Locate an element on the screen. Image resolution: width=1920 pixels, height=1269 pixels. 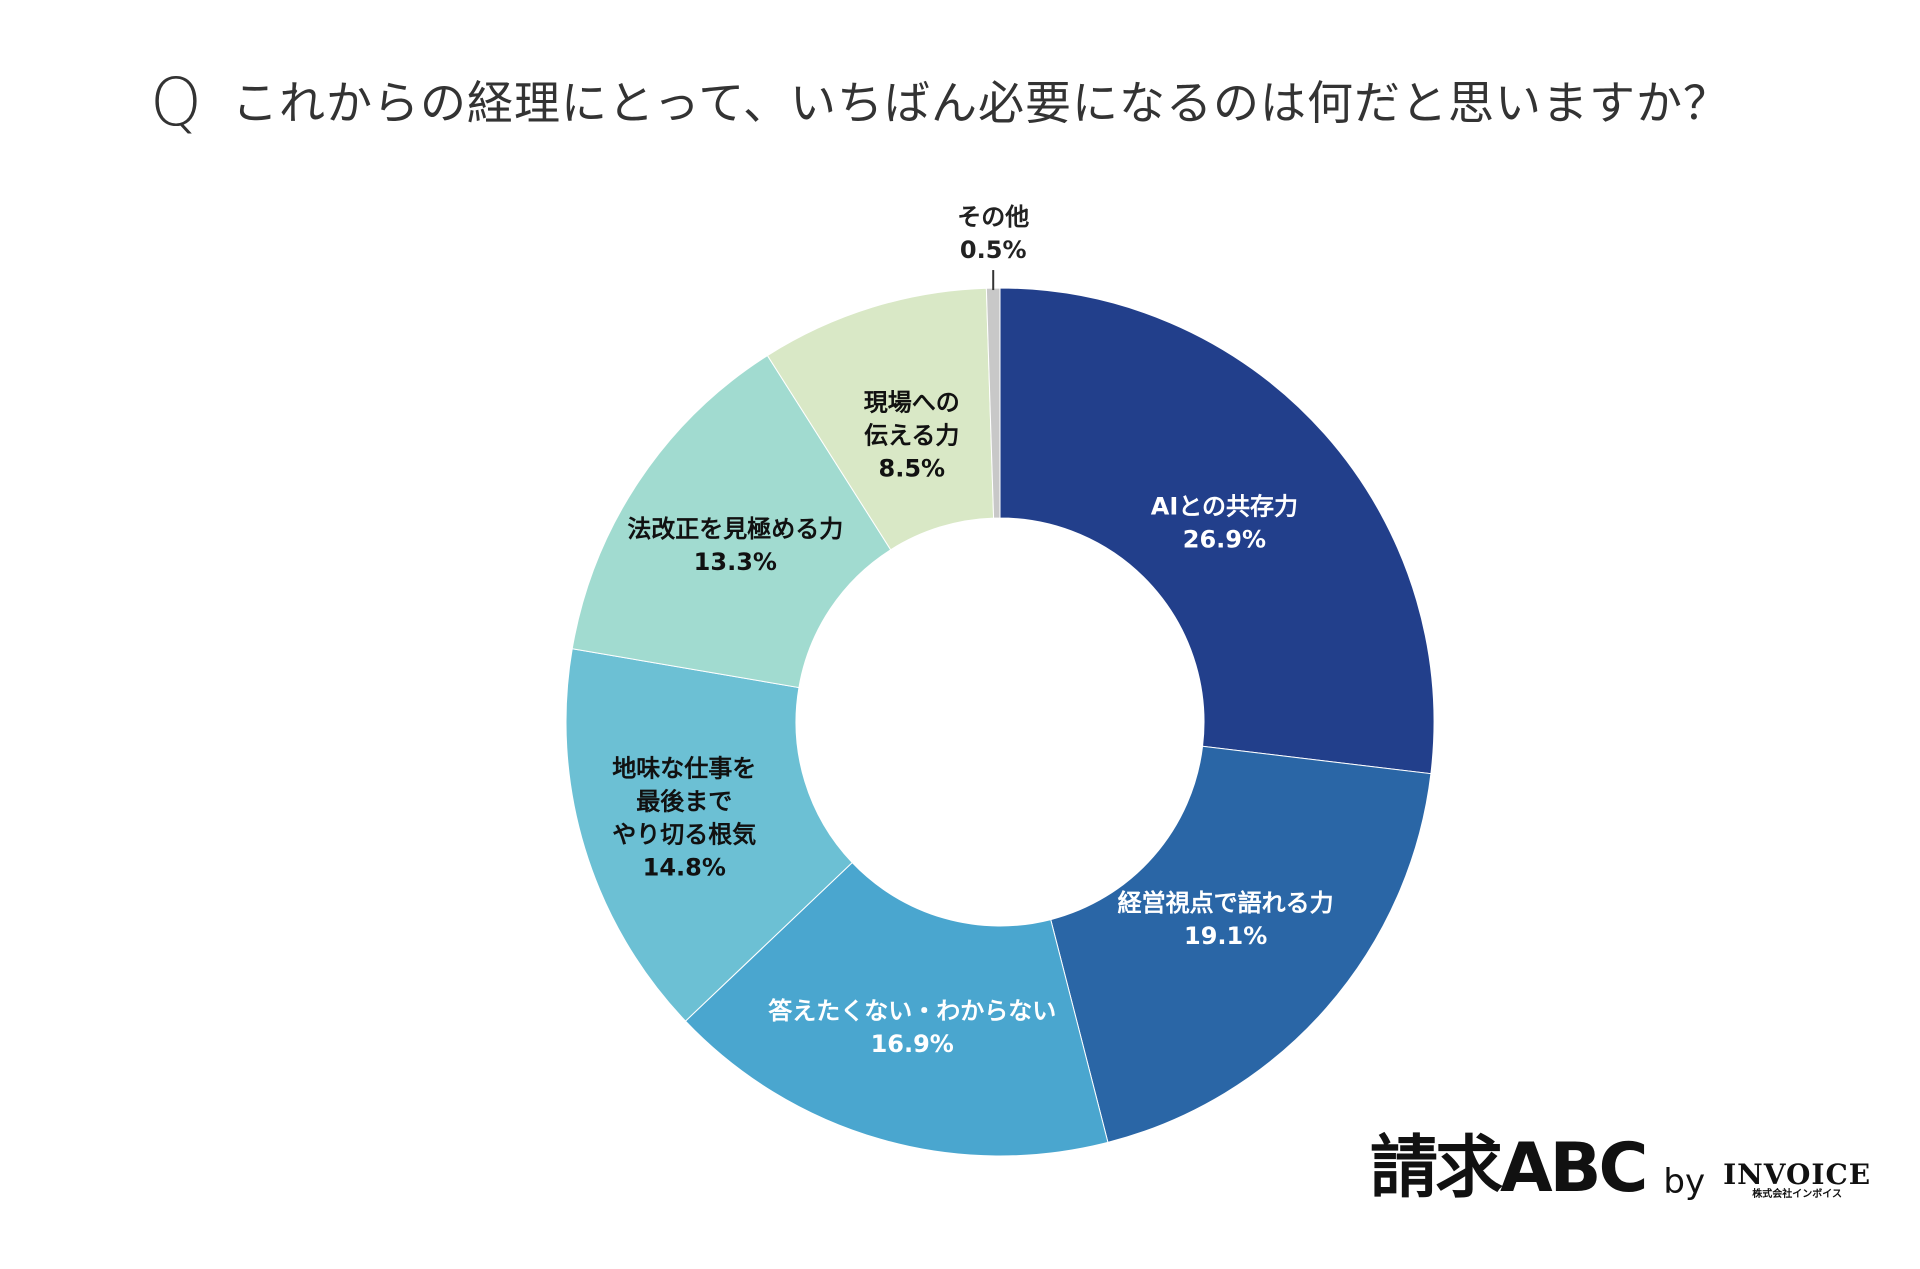
chart-title: これからの経理にとって、いちばん必要になるのは何だと思いますか？ is located at coordinates (980, 103).